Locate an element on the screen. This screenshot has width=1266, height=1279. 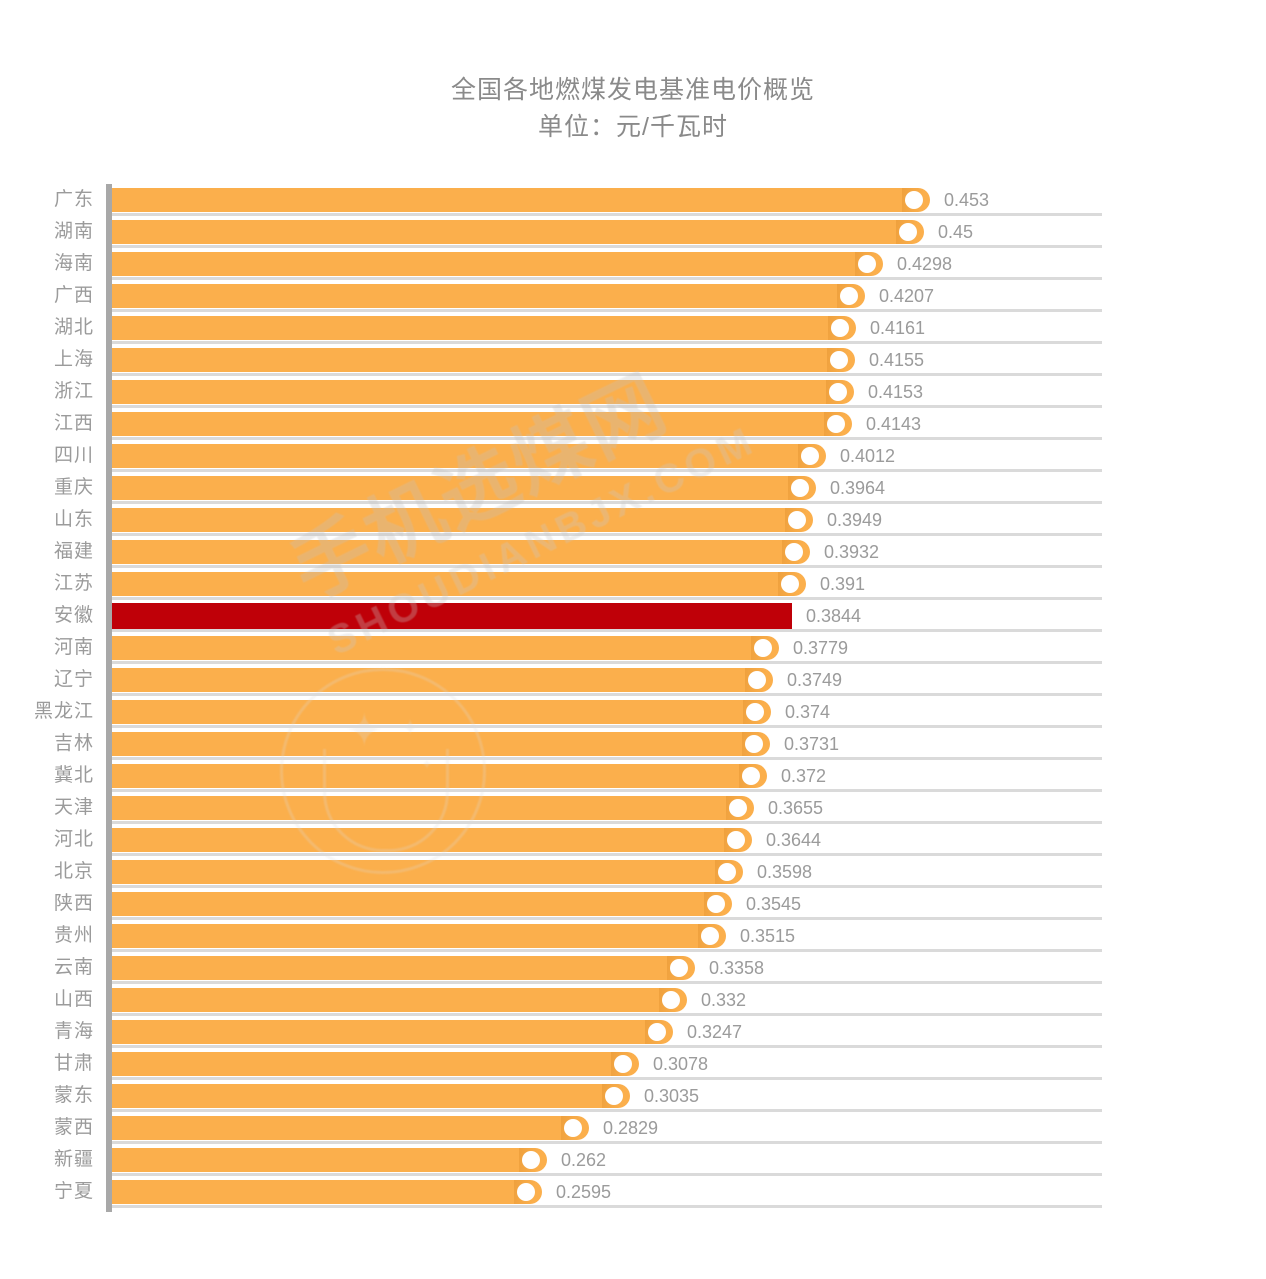
bar-吉林 is located at coordinates (441, 744).